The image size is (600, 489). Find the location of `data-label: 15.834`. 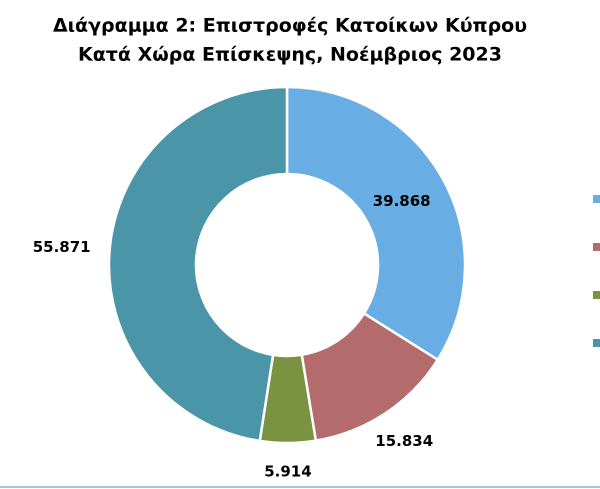

data-label: 15.834 is located at coordinates (404, 441).